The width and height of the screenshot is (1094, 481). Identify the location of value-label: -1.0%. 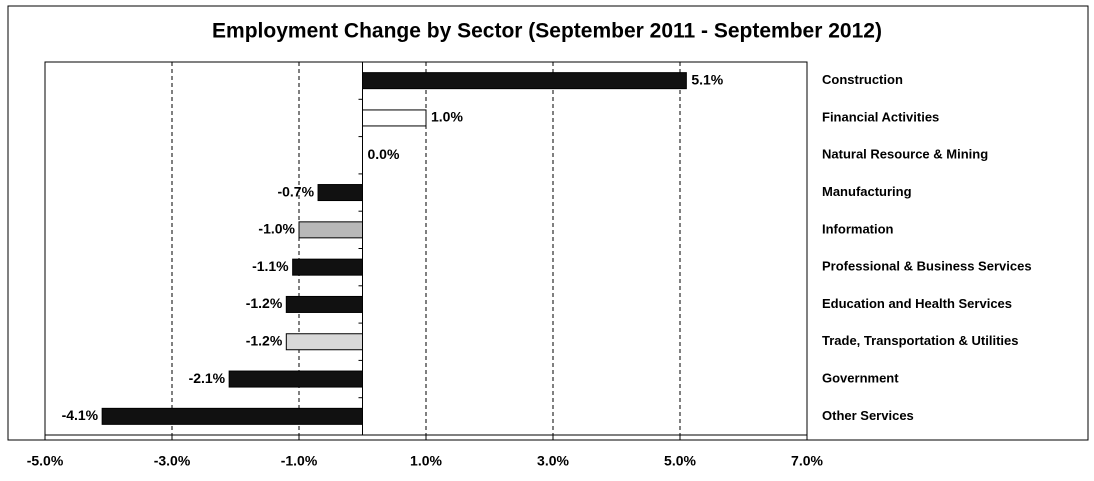
(276, 229).